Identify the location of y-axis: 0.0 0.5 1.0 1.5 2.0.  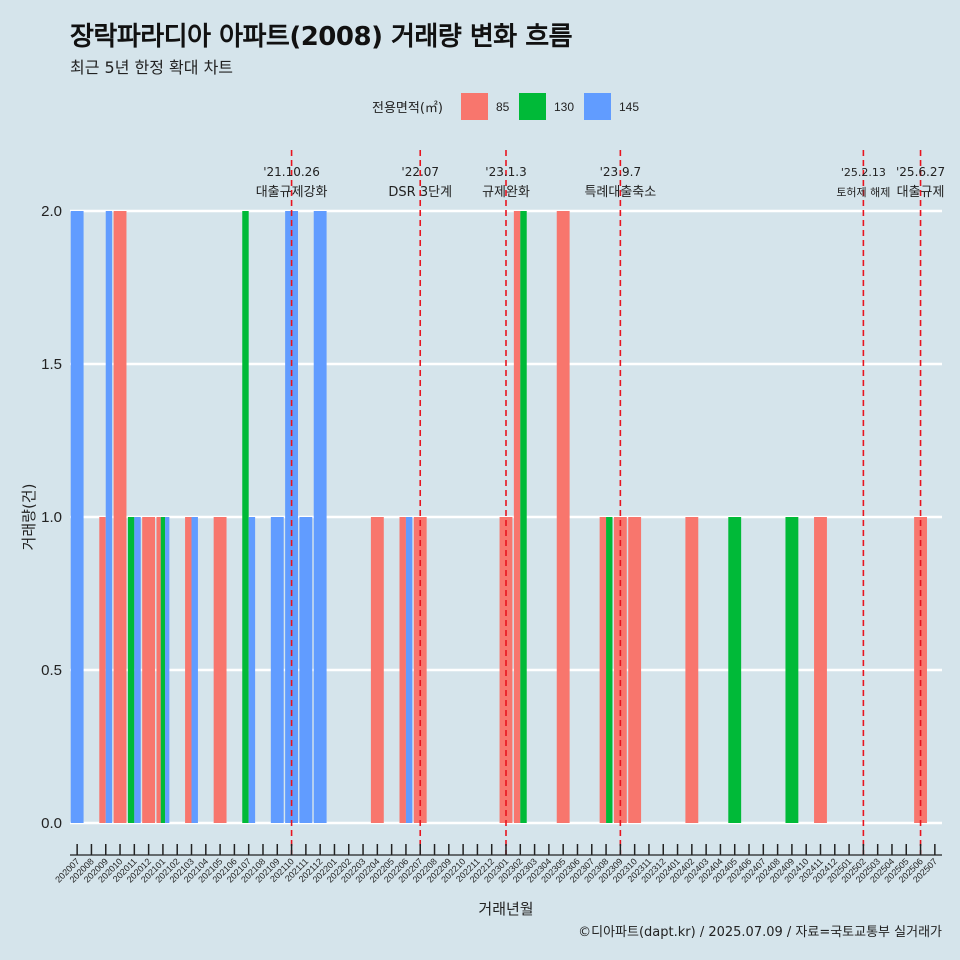
(51, 517).